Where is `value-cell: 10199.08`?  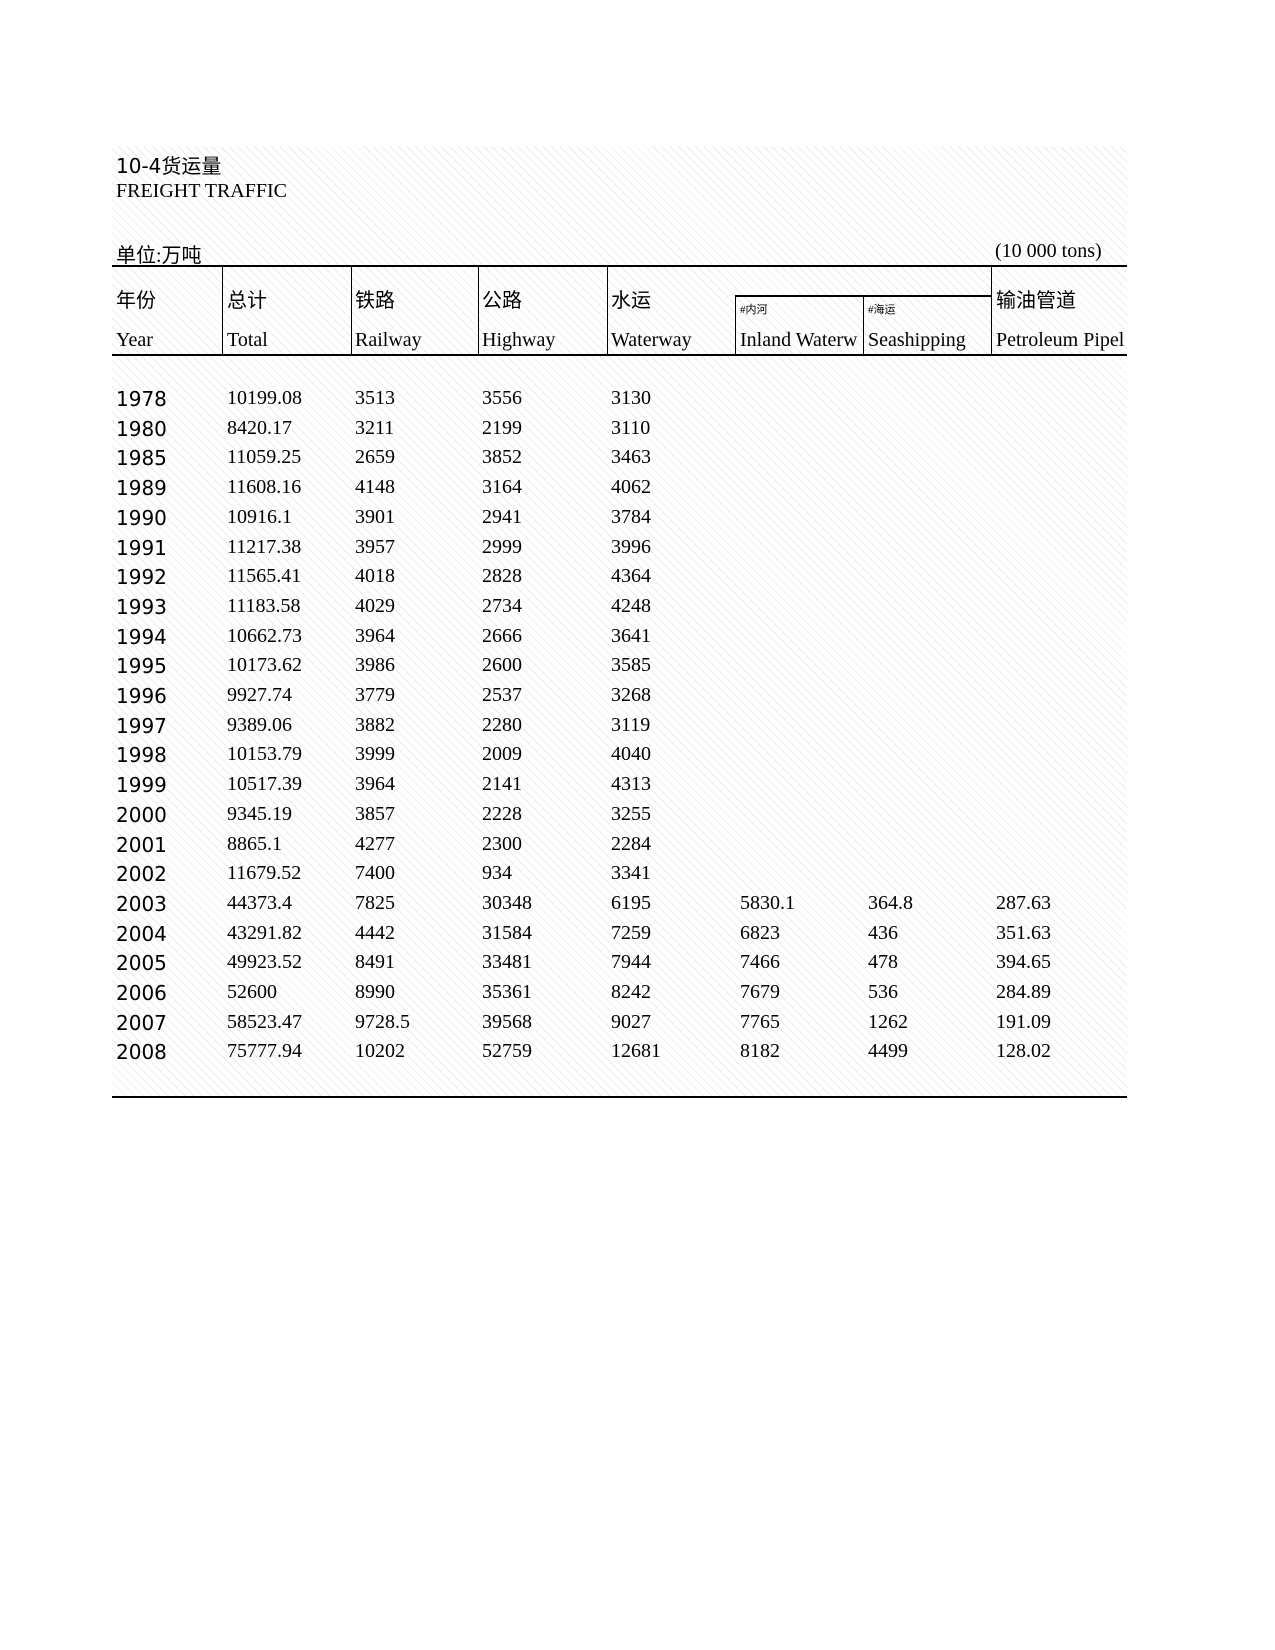 value-cell: 10199.08 is located at coordinates (264, 398).